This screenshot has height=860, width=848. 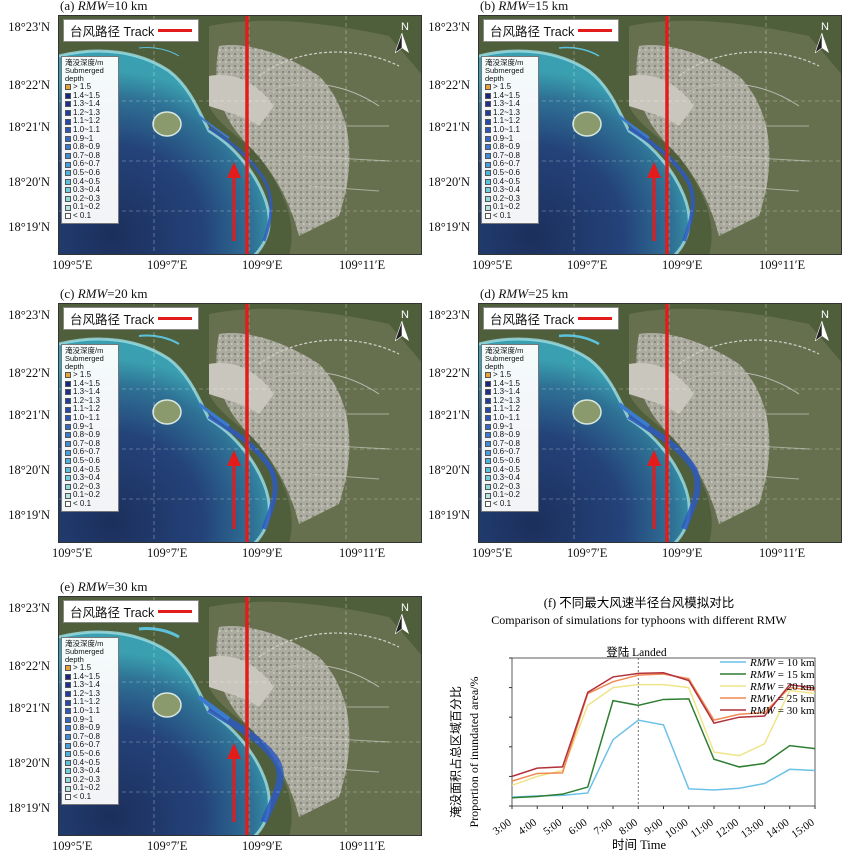 I want to click on legend-label: < 0.1, so click(x=82, y=796).